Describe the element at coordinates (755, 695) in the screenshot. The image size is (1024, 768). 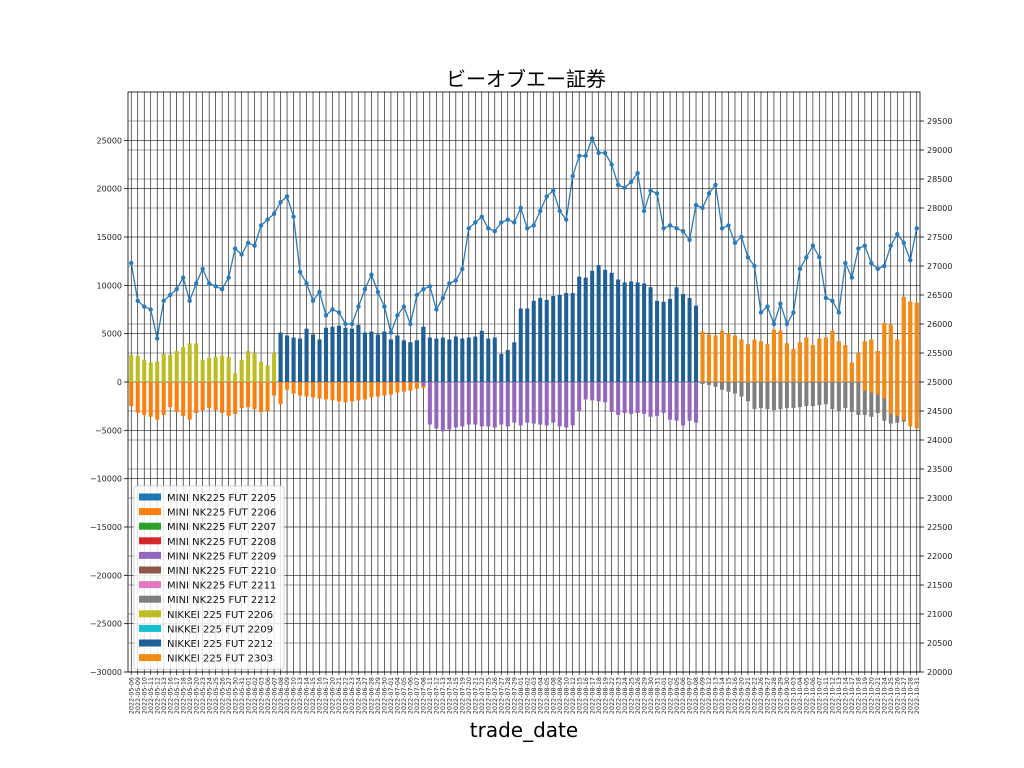
I see `x-tick-label: 2022-09-22` at that location.